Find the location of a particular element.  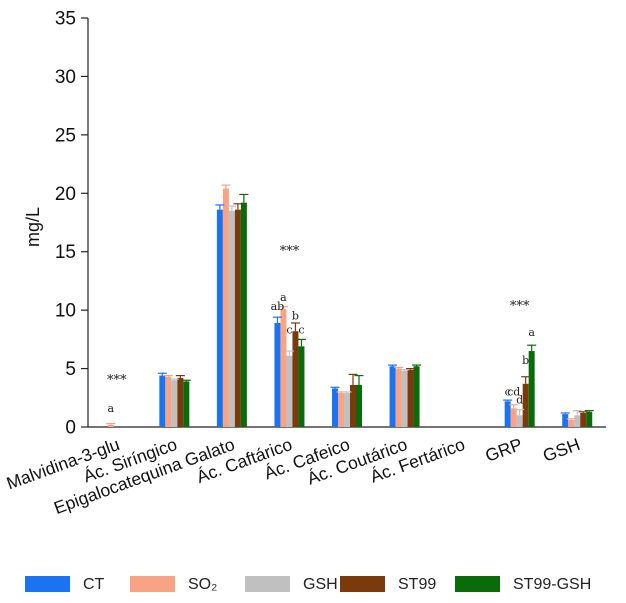

y-tick-label: 20 is located at coordinates (65, 194).